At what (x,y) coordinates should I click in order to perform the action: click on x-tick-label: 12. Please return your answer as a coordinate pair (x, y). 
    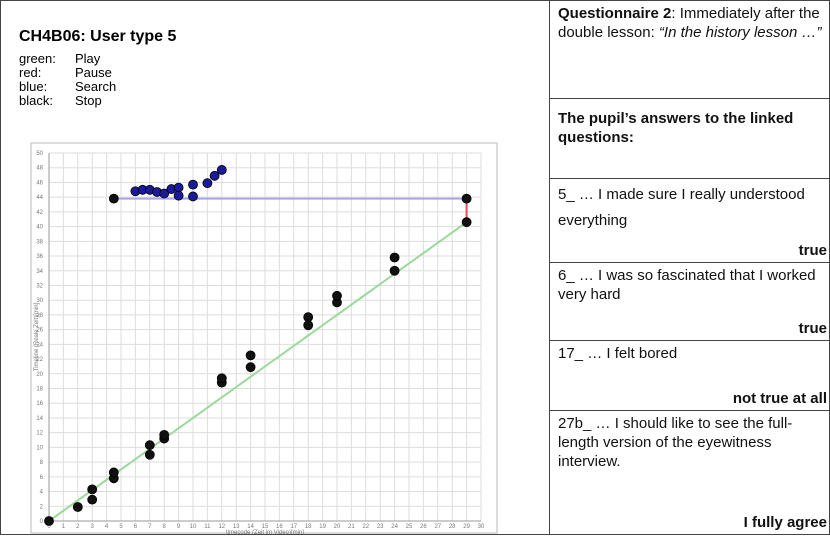
    Looking at the image, I should click on (221, 527).